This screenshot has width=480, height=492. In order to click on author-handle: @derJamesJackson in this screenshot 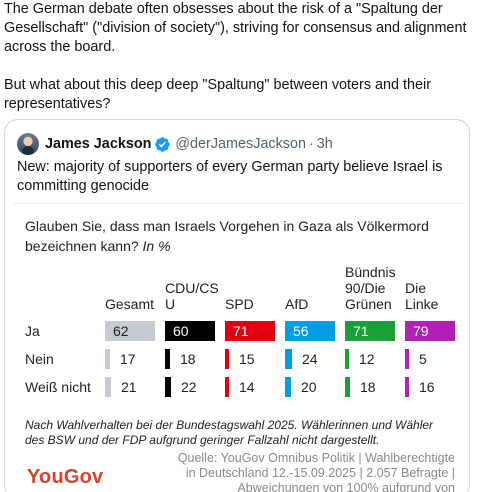, I will do `click(240, 144)`.